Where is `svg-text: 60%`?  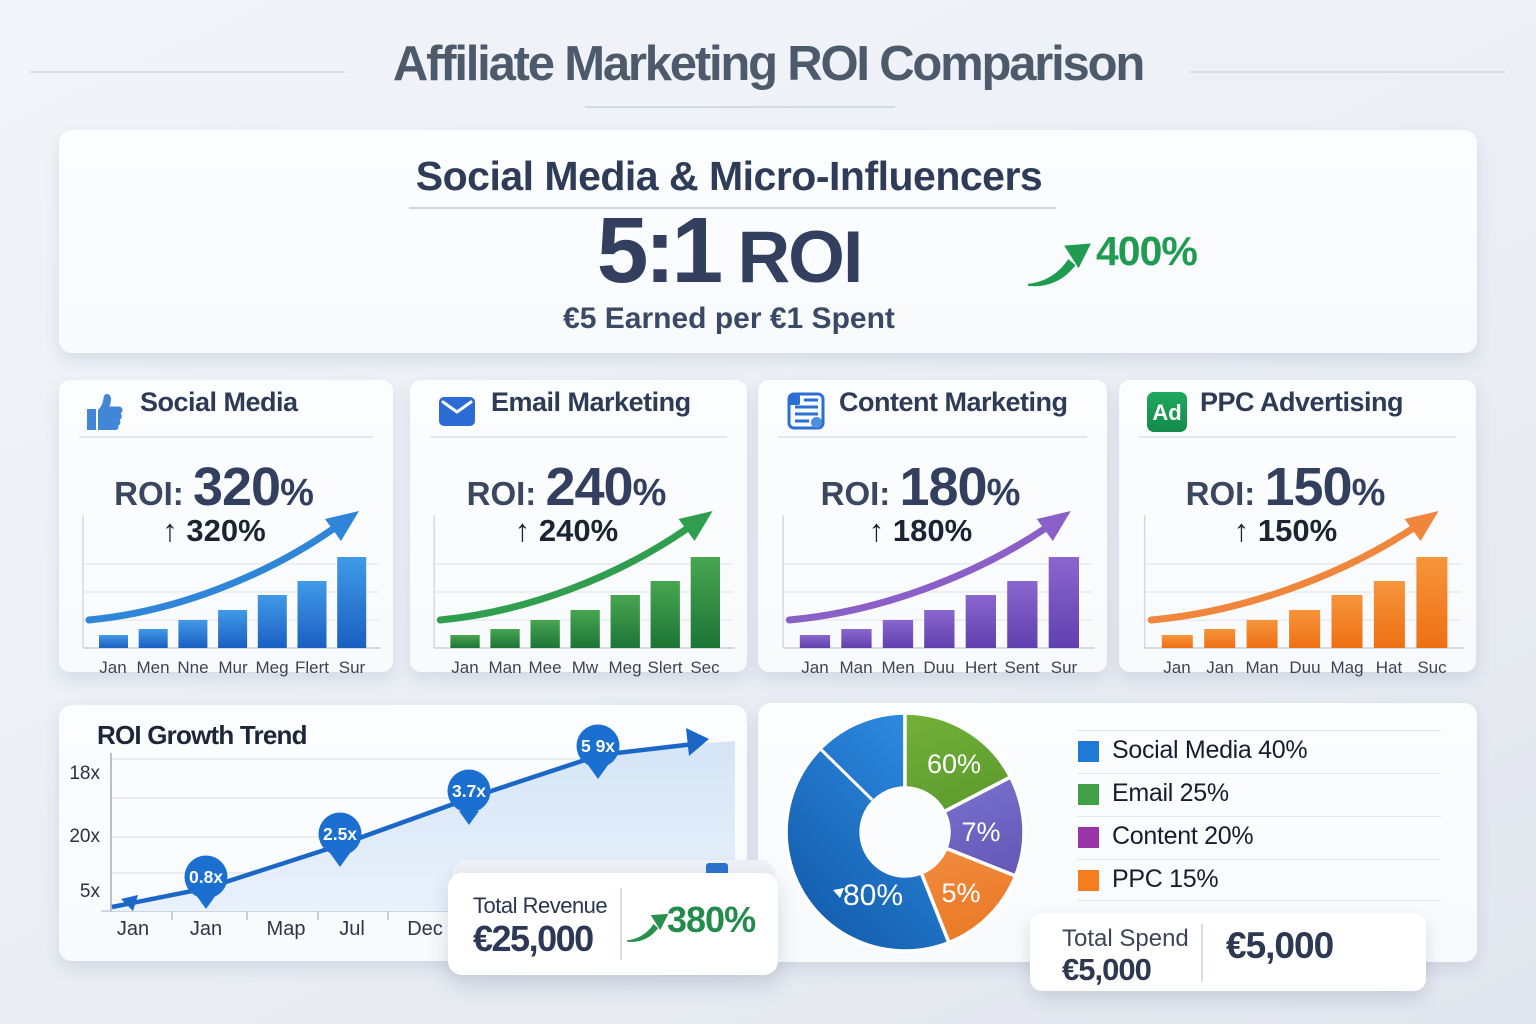 svg-text: 60% is located at coordinates (954, 764).